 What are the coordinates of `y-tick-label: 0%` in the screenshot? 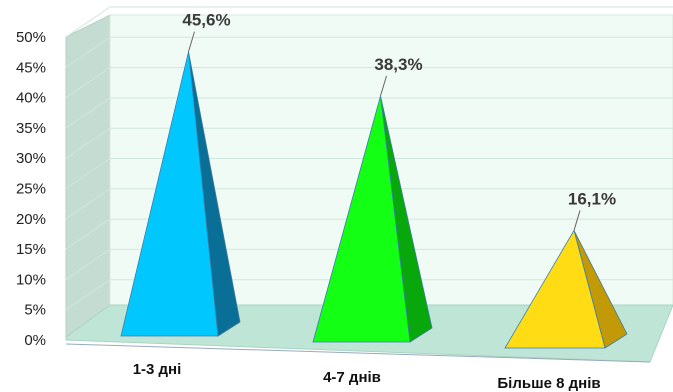 It's located at (35, 340).